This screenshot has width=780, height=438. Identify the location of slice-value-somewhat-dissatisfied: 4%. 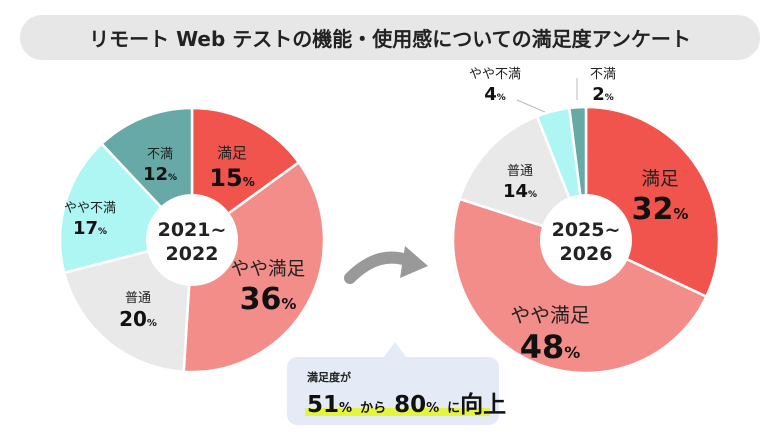
(495, 94).